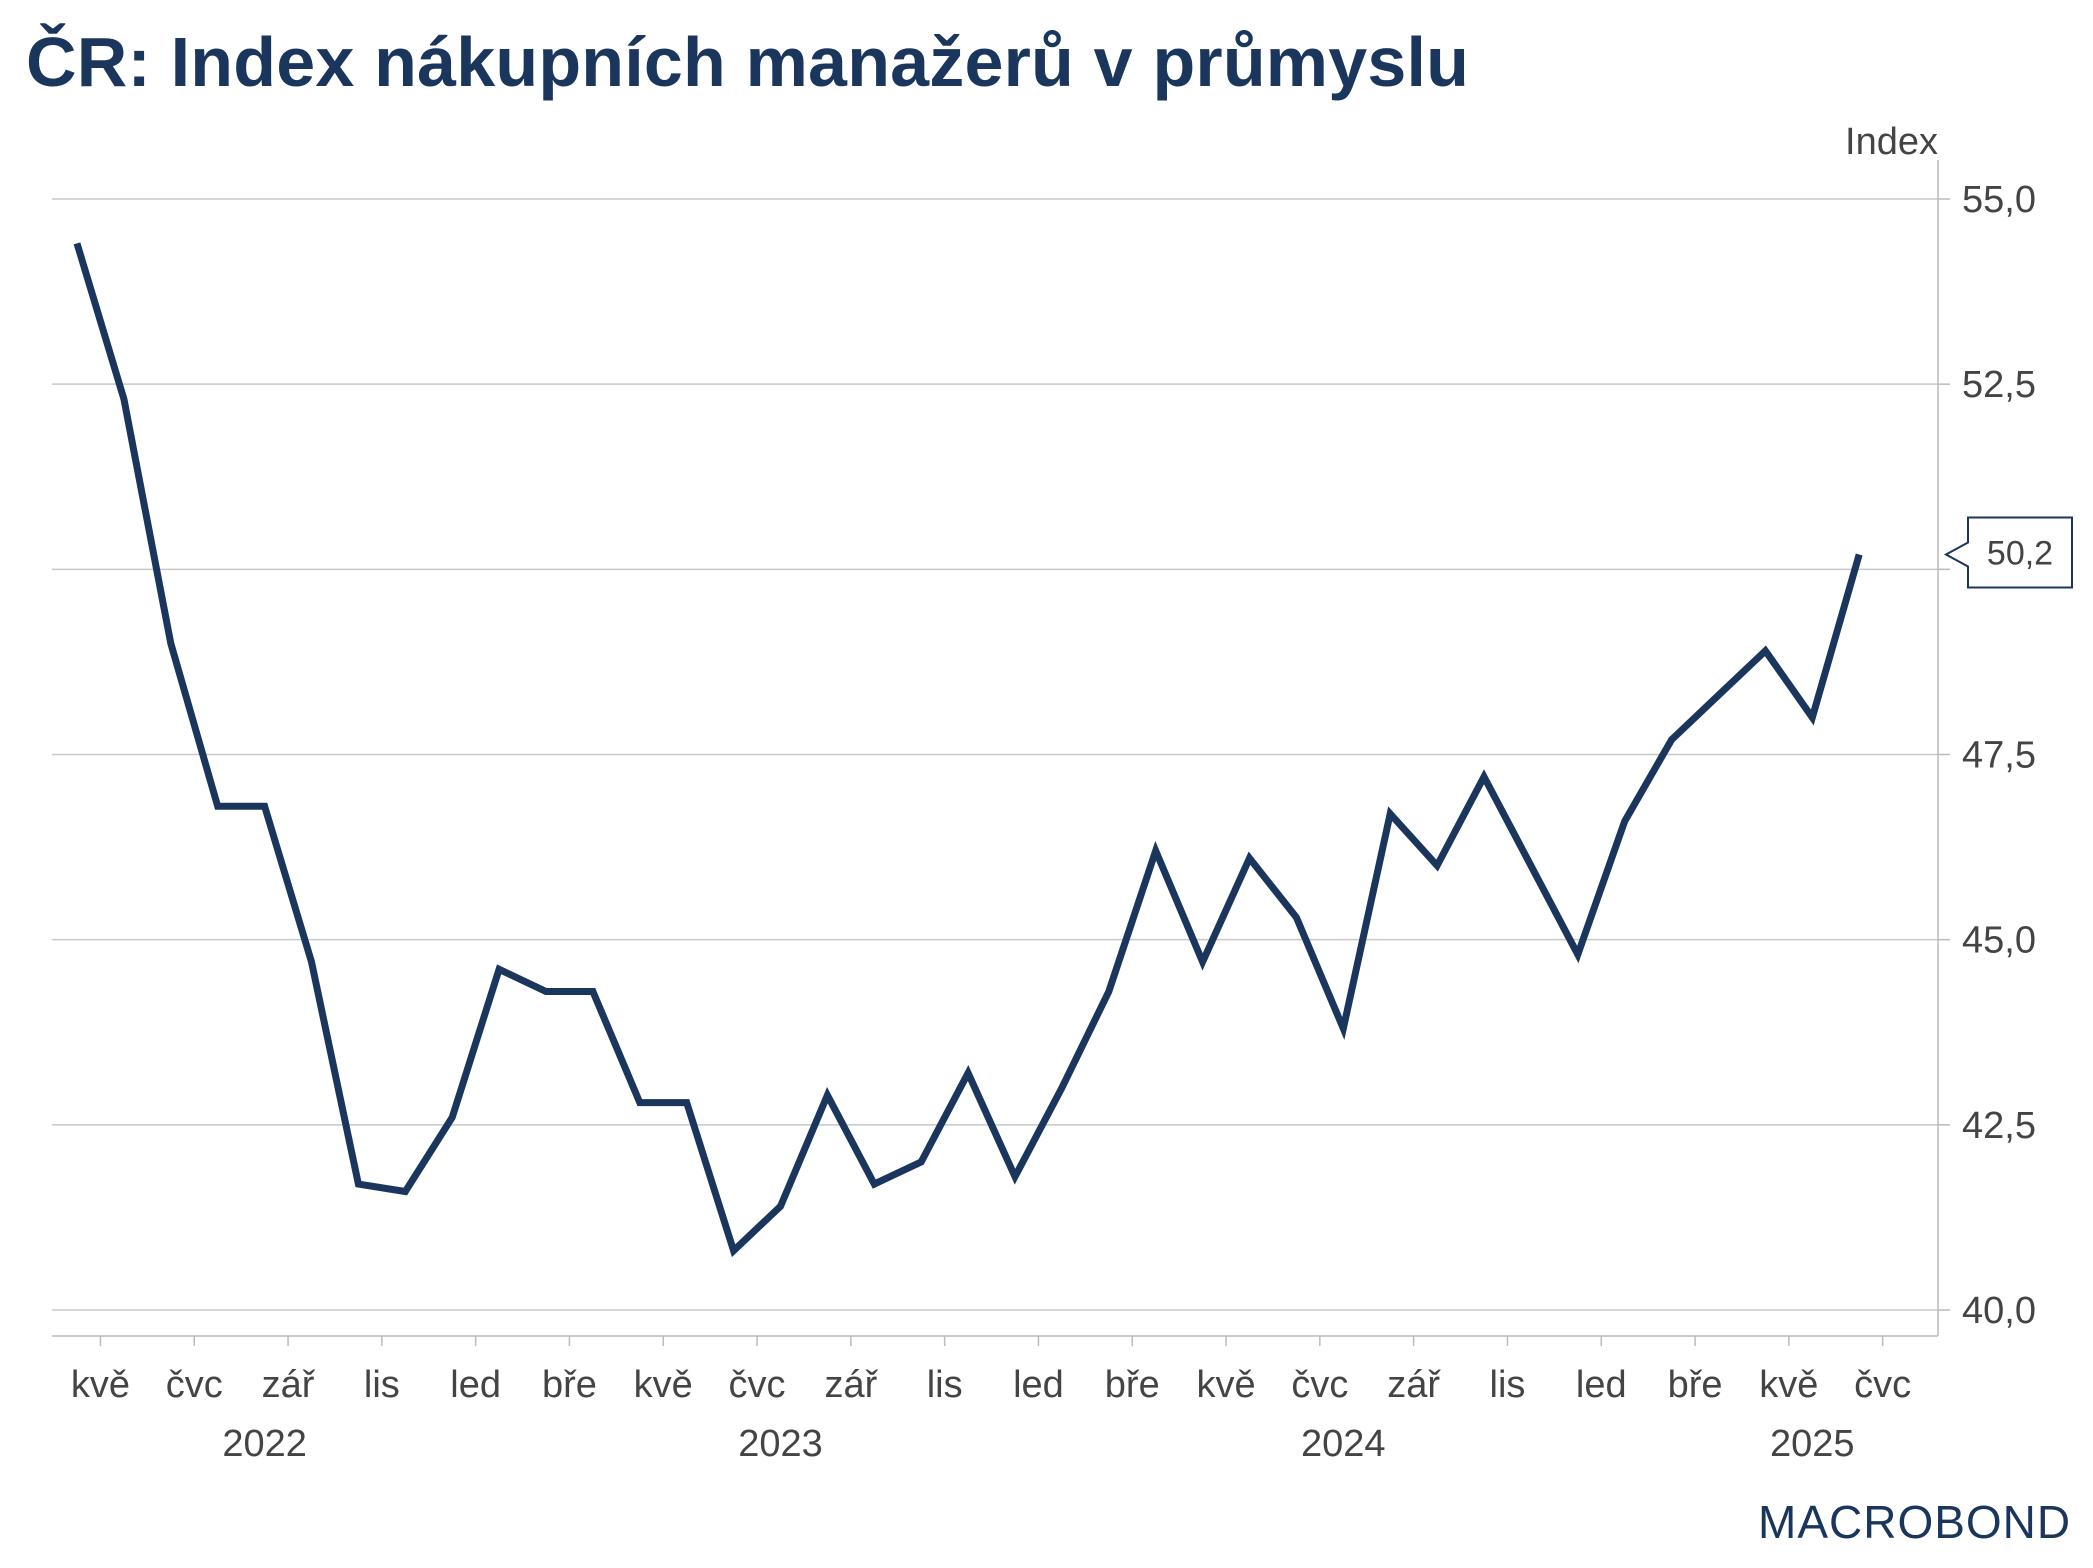 This screenshot has height=1568, width=2093. I want to click on y-tick-label: 52,5, so click(1999, 385).